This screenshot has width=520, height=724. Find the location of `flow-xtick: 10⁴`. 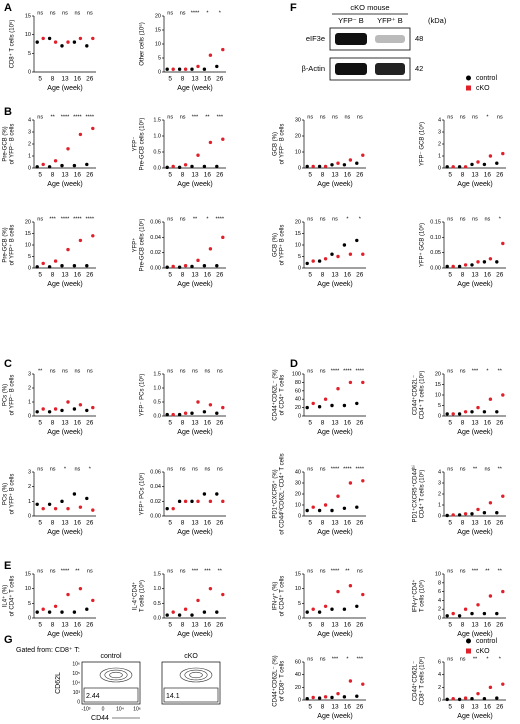

flow-xtick: 10⁴ is located at coordinates (120, 709).